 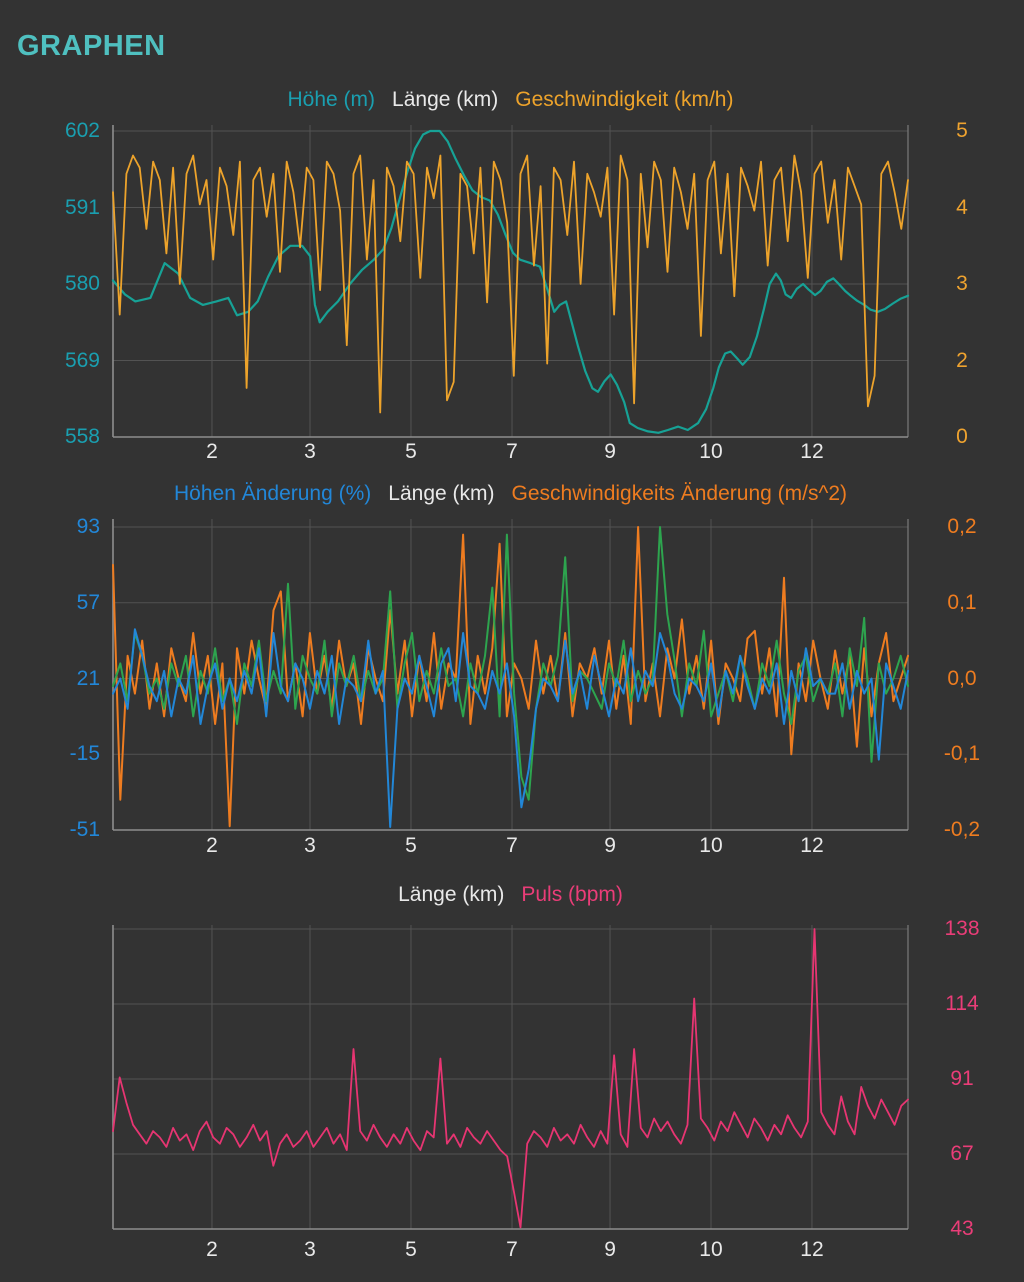 What do you see at coordinates (88, 526) in the screenshot?
I see `y-left-tick-label: 93` at bounding box center [88, 526].